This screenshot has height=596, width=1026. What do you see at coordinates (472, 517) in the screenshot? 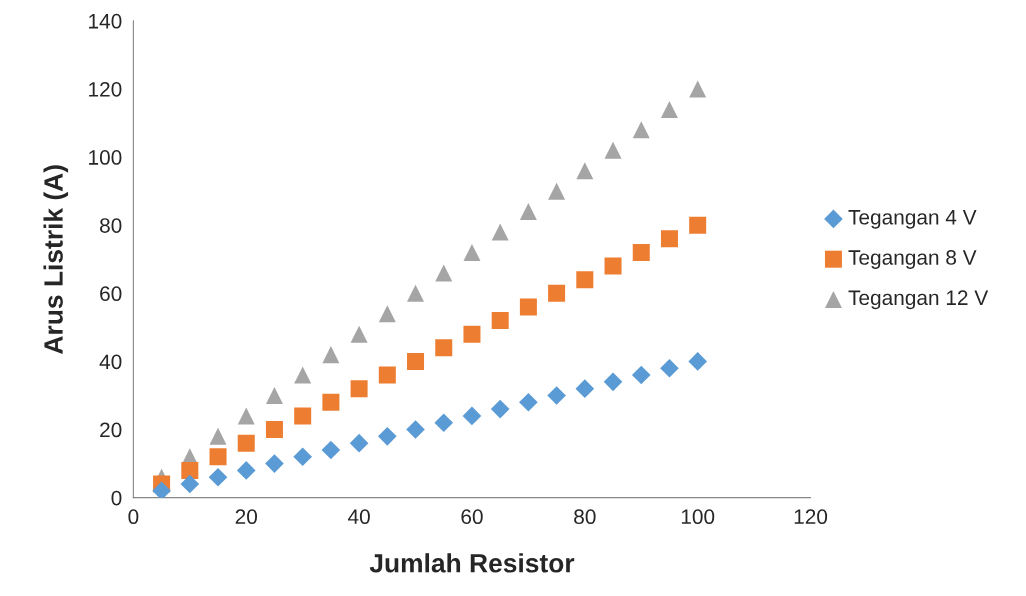
I see `x-tick-label: 60` at bounding box center [472, 517].